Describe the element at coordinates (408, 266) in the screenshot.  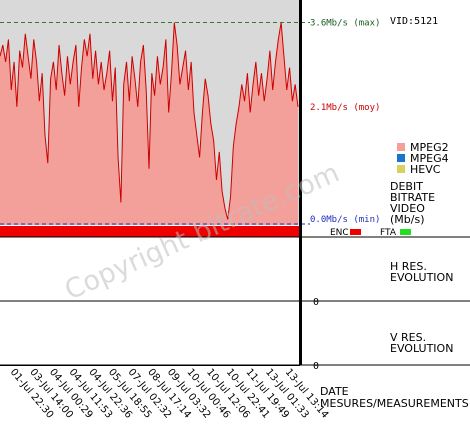
I see `hres-title-line-1: H RES.` at that location.